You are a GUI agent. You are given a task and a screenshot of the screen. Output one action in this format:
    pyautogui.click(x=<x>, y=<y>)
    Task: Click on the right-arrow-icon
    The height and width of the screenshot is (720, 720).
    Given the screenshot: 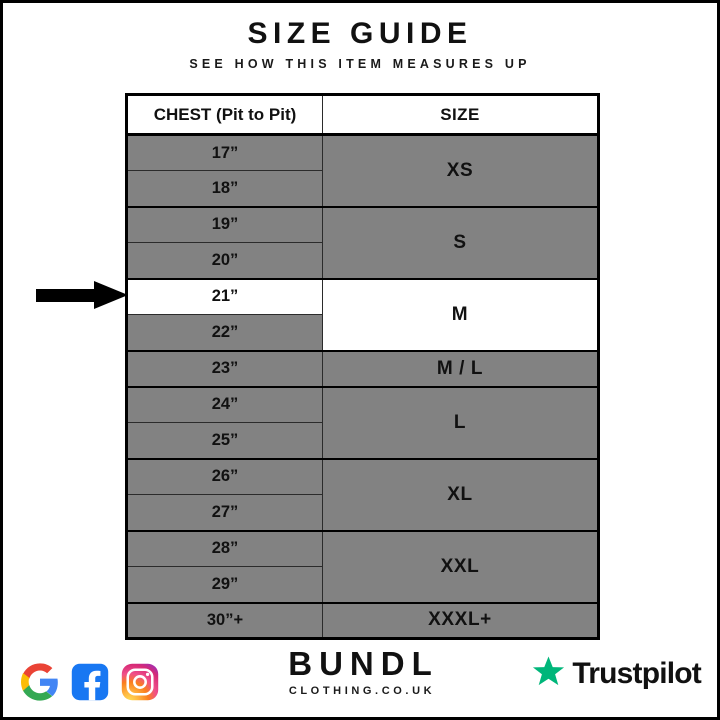 What is the action you would take?
    pyautogui.click(x=82, y=295)
    